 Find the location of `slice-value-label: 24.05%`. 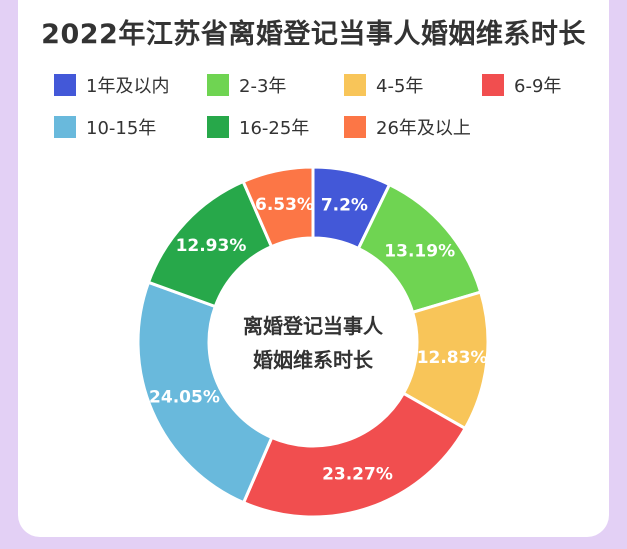

slice-value-label: 24.05% is located at coordinates (184, 397).